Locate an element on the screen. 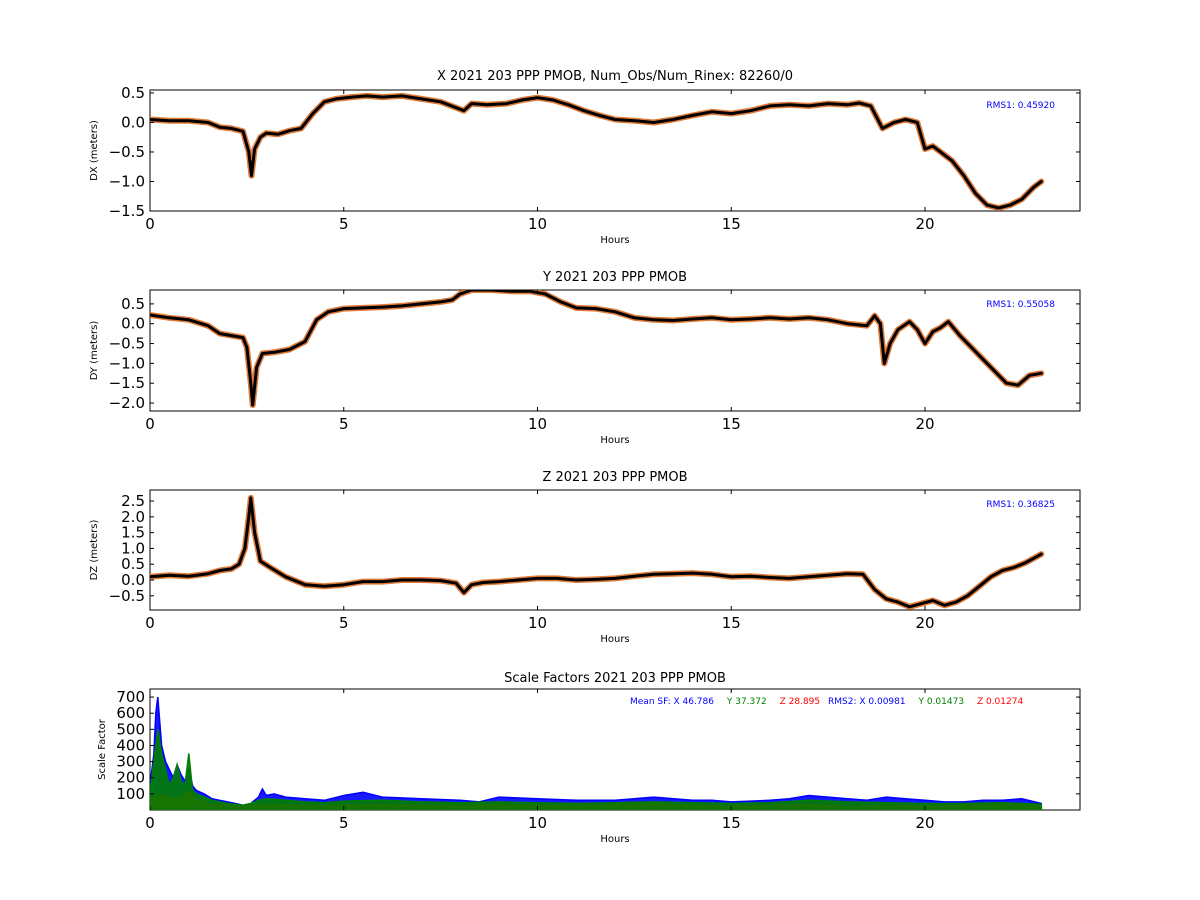 This screenshot has height=900, width=1200. panel-dy-rms-annotation: RMS1: 0.55058 is located at coordinates (1020, 305).